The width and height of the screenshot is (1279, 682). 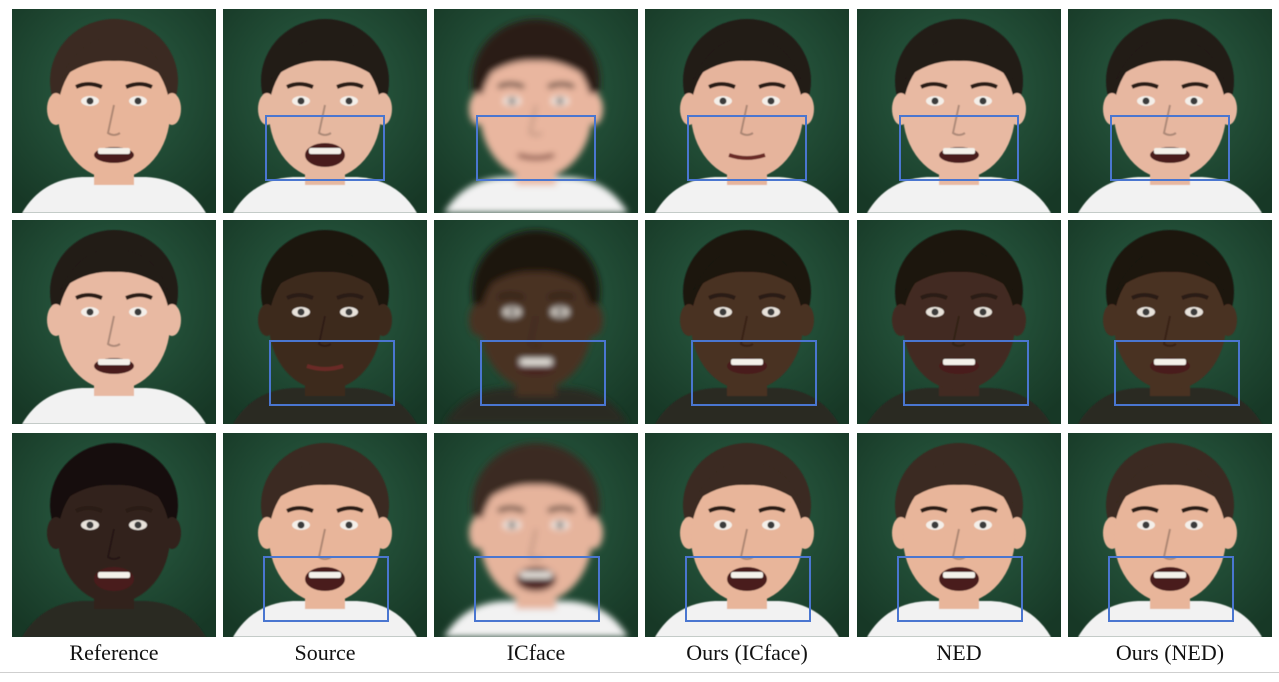 I want to click on face-image-r1-ours-icface, so click(x=747, y=111).